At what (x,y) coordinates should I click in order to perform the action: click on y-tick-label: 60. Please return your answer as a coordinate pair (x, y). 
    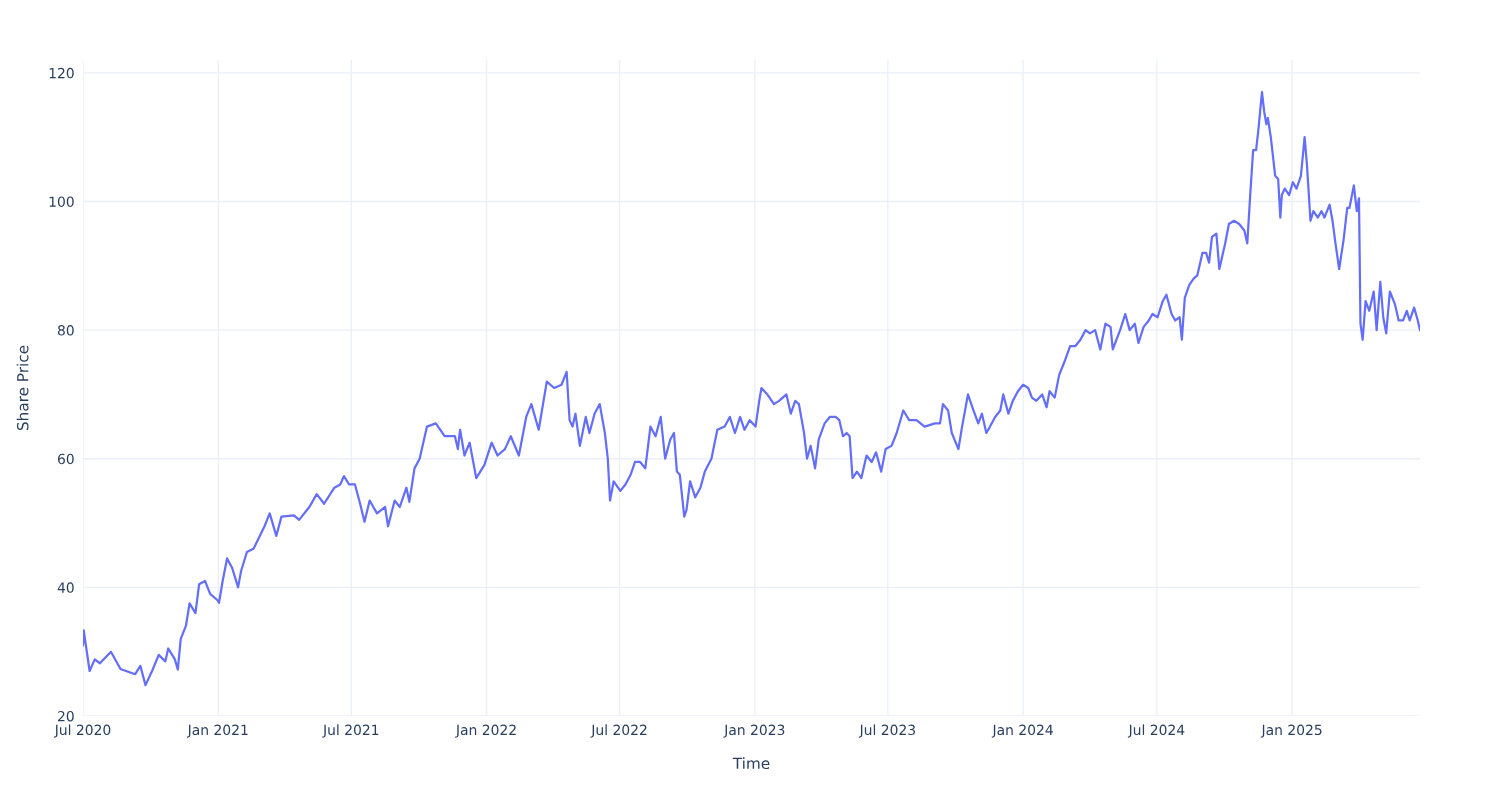
    Looking at the image, I should click on (65, 459).